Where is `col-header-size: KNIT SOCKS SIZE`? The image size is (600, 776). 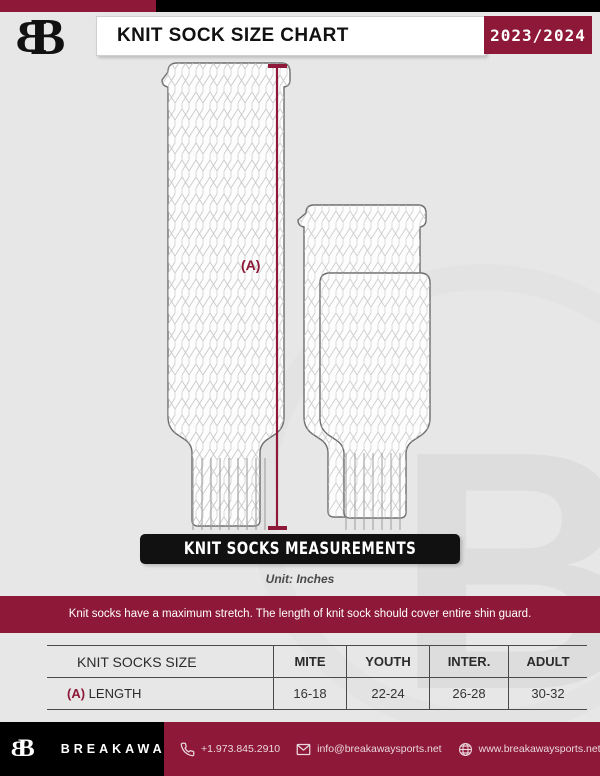
col-header-size: KNIT SOCKS SIZE is located at coordinates (160, 661).